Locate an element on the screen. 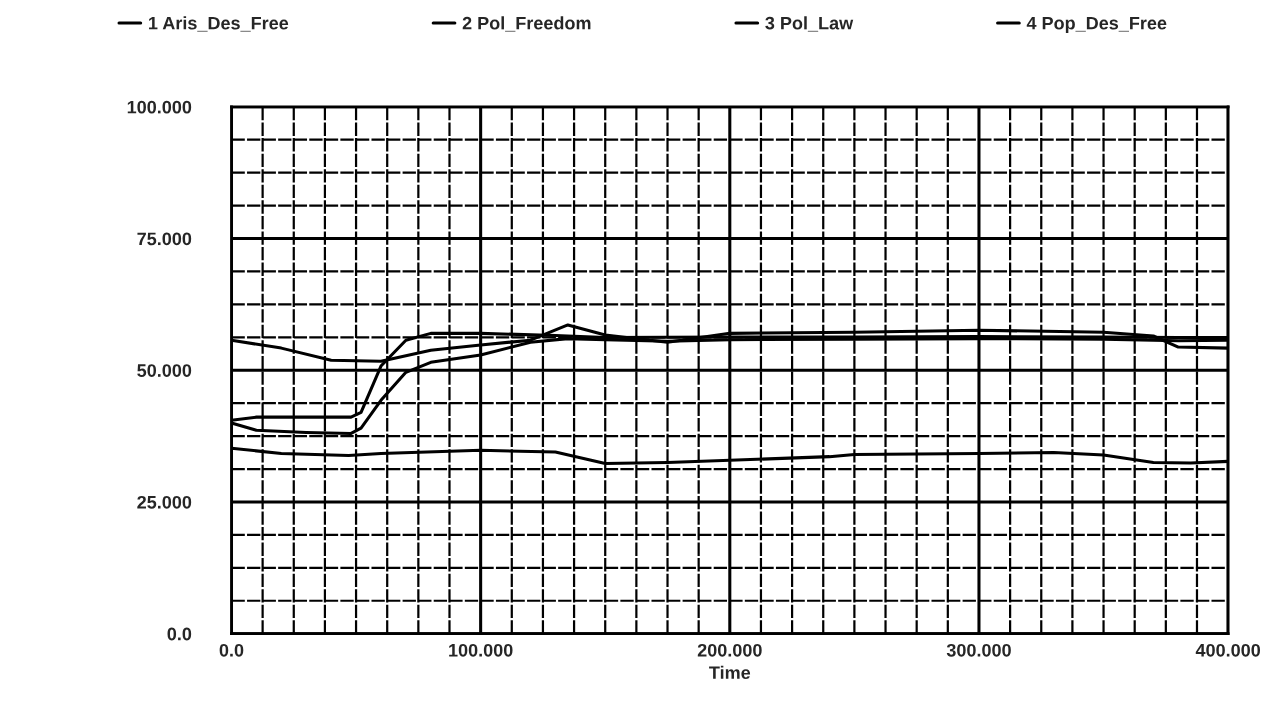  x-axis-title: Time is located at coordinates (730, 672).